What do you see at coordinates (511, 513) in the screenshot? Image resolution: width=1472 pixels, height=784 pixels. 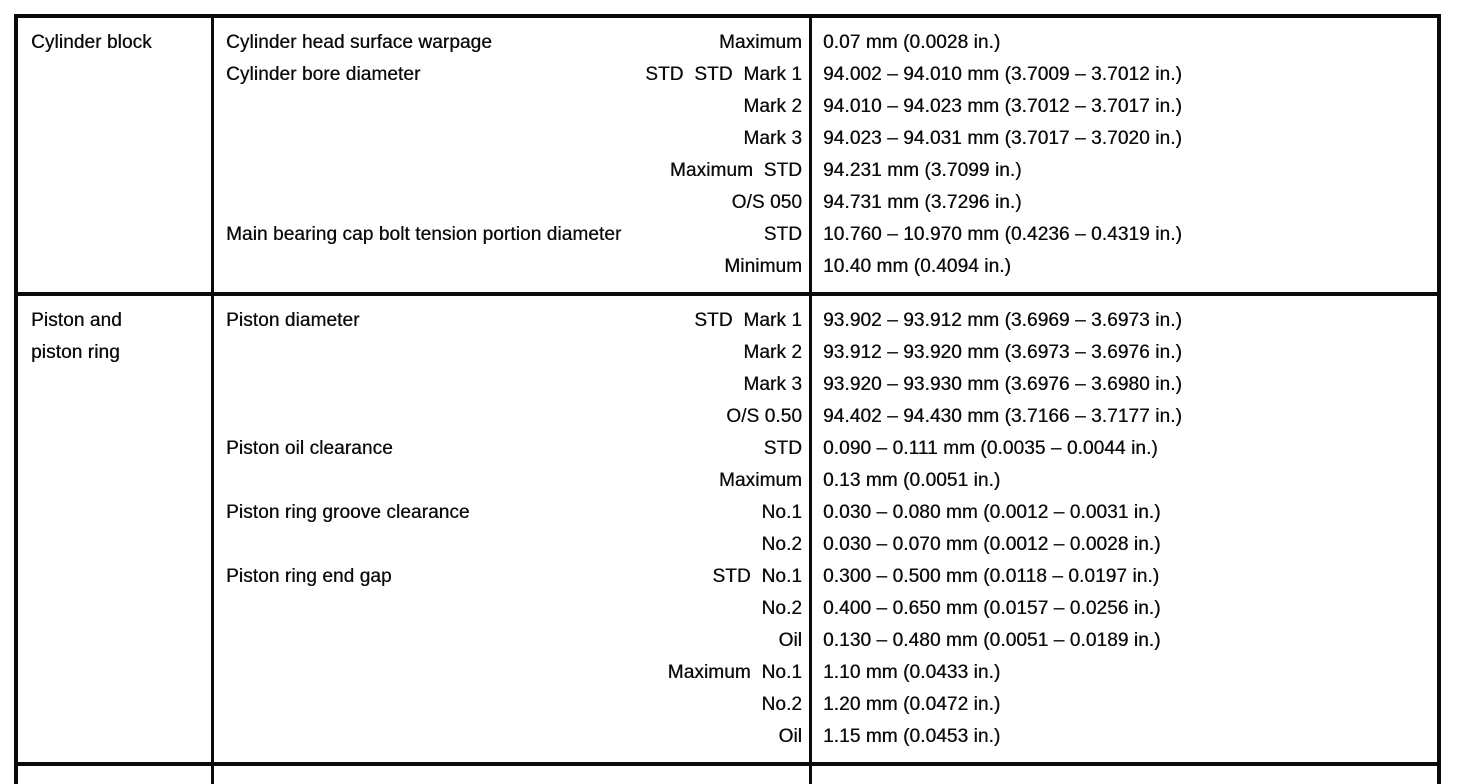 I see `spec-line: Piston ring groove clearance No.1` at bounding box center [511, 513].